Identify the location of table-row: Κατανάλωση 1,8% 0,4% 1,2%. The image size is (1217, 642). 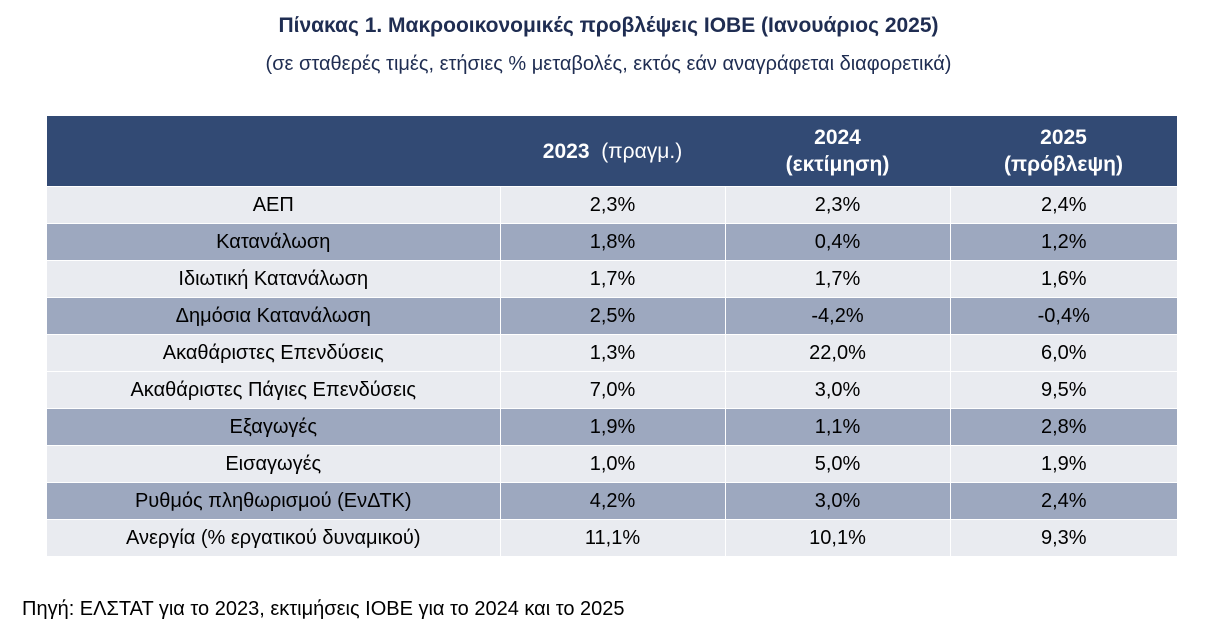
(612, 242).